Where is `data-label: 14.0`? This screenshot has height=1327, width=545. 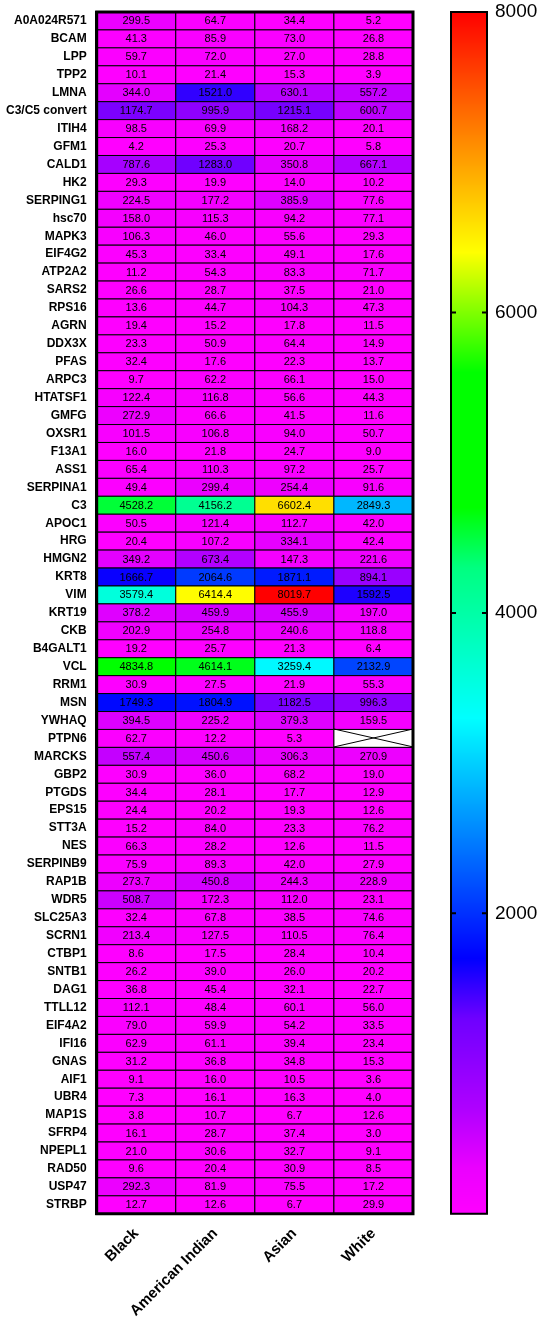
data-label: 14.0 is located at coordinates (294, 181).